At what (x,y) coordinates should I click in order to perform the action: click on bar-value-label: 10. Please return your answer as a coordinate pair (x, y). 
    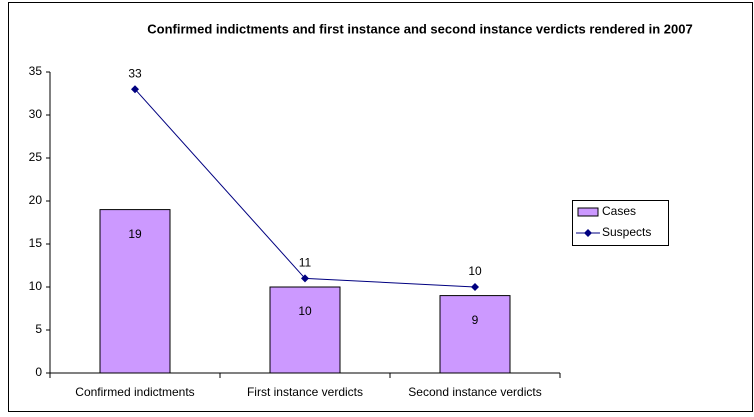
    Looking at the image, I should click on (305, 311).